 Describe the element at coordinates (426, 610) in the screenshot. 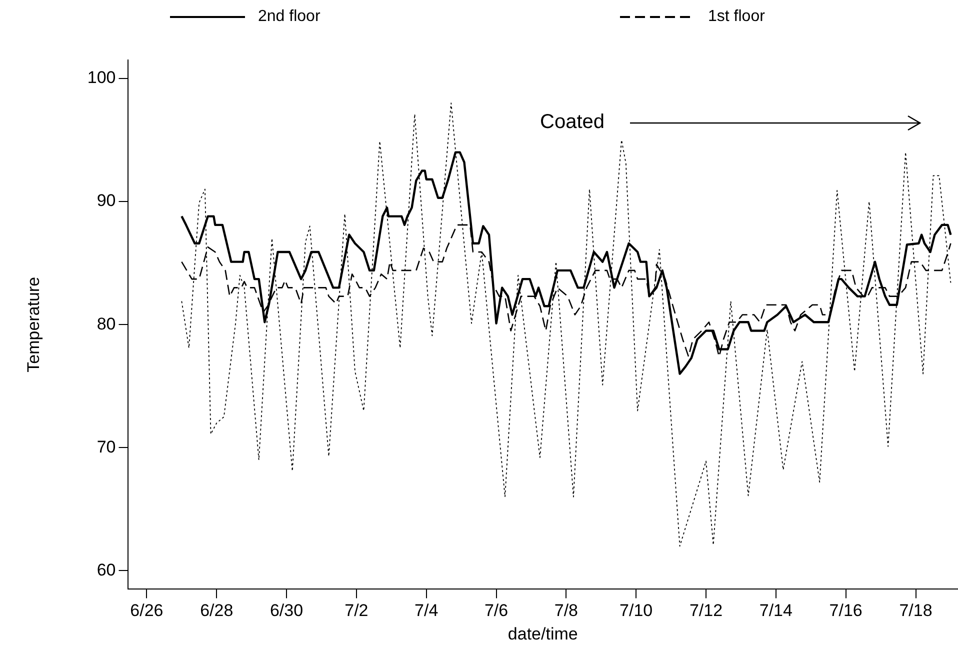

I see `x-tick-label: 7/4` at that location.